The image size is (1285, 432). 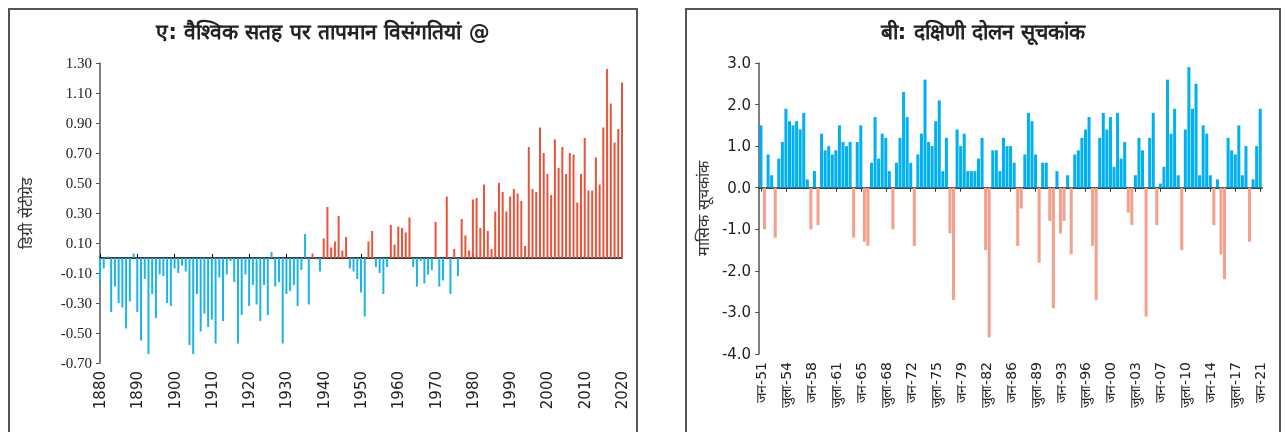 What do you see at coordinates (910, 382) in the screenshot?
I see `x-tick-label: जन-72` at bounding box center [910, 382].